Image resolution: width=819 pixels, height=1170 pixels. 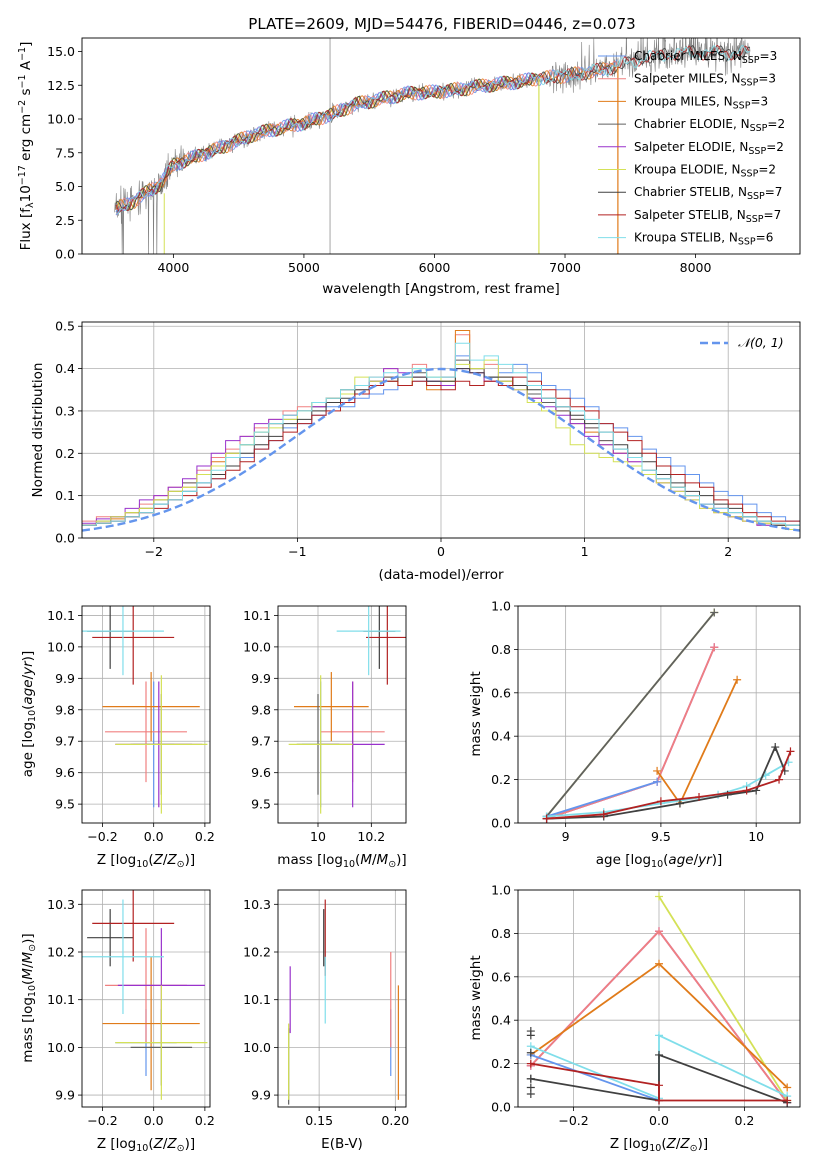 What do you see at coordinates (645, 1005) in the screenshot?
I see `mass-weight-vs-Z-axes: −0.2 0.0 0.2 0.0 0.2 0.4 0.6 0.8 1.0` at bounding box center [645, 1005].